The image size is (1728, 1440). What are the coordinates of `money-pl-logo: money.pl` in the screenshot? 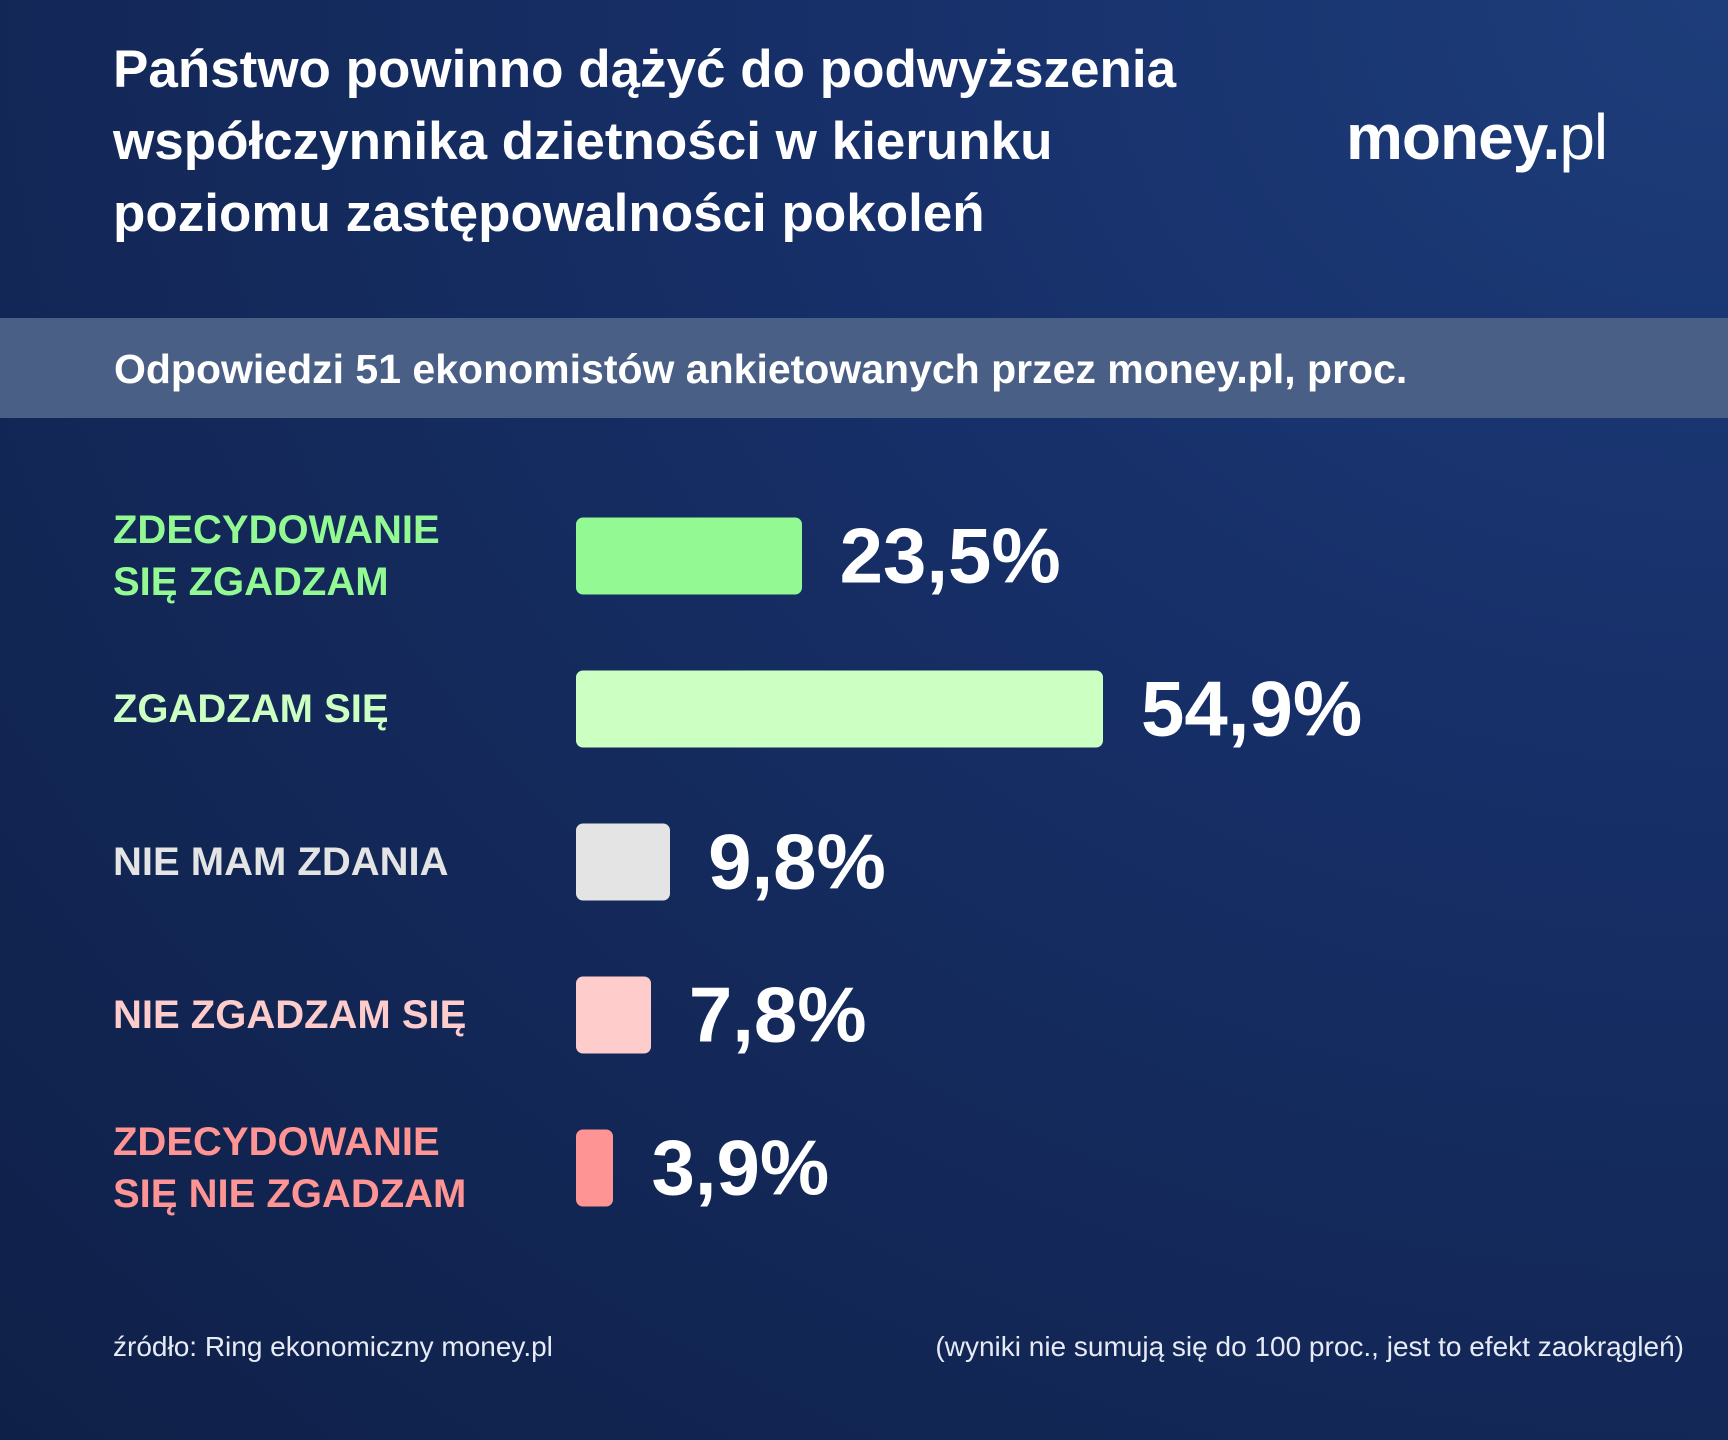 It's located at (1477, 137).